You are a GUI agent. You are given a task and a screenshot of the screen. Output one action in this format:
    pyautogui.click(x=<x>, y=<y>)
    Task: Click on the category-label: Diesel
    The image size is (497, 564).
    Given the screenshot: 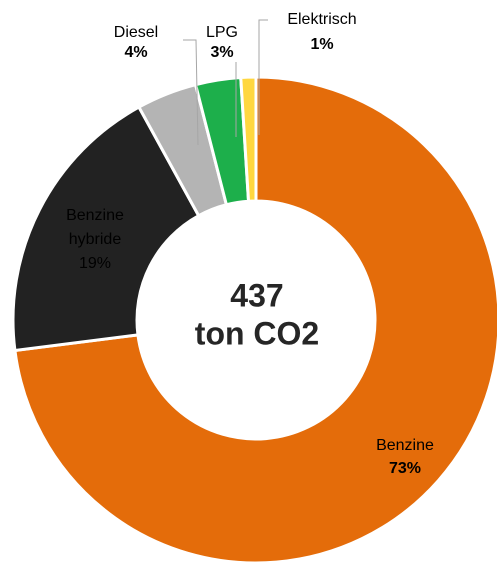 What is the action you would take?
    pyautogui.click(x=136, y=32)
    